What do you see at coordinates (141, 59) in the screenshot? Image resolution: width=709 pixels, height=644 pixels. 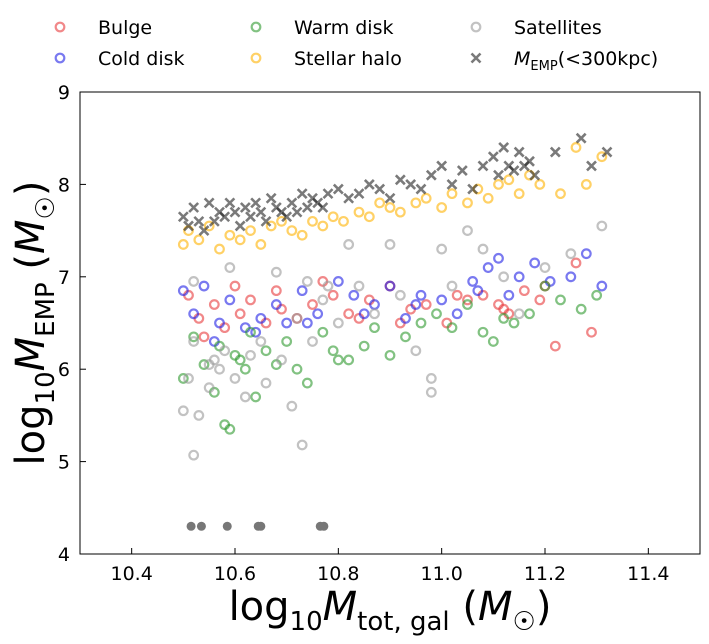 I see `legend-label: Cold disk` at bounding box center [141, 59].